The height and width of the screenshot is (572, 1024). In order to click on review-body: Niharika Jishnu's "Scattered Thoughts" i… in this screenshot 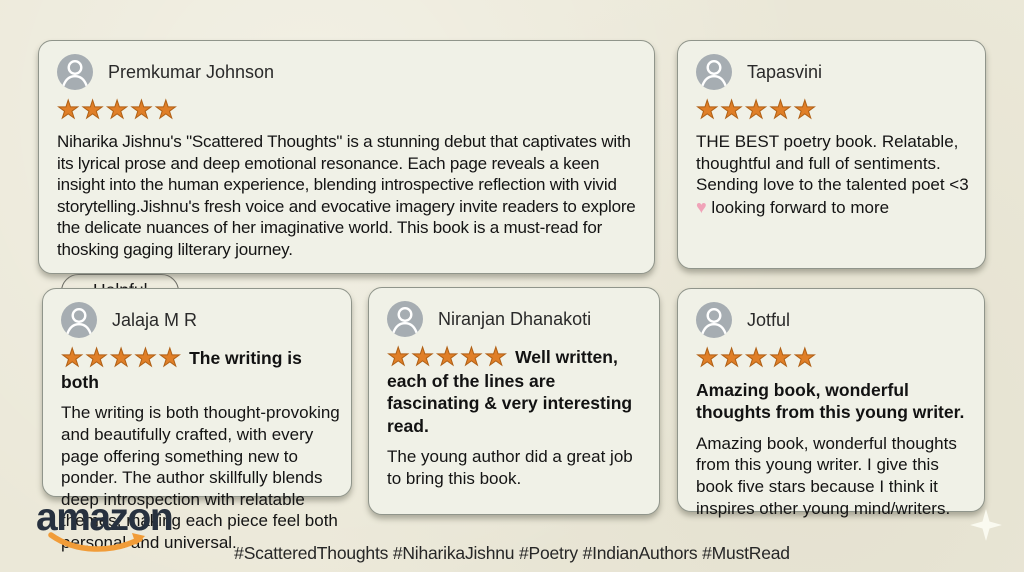, I will do `click(346, 195)`.